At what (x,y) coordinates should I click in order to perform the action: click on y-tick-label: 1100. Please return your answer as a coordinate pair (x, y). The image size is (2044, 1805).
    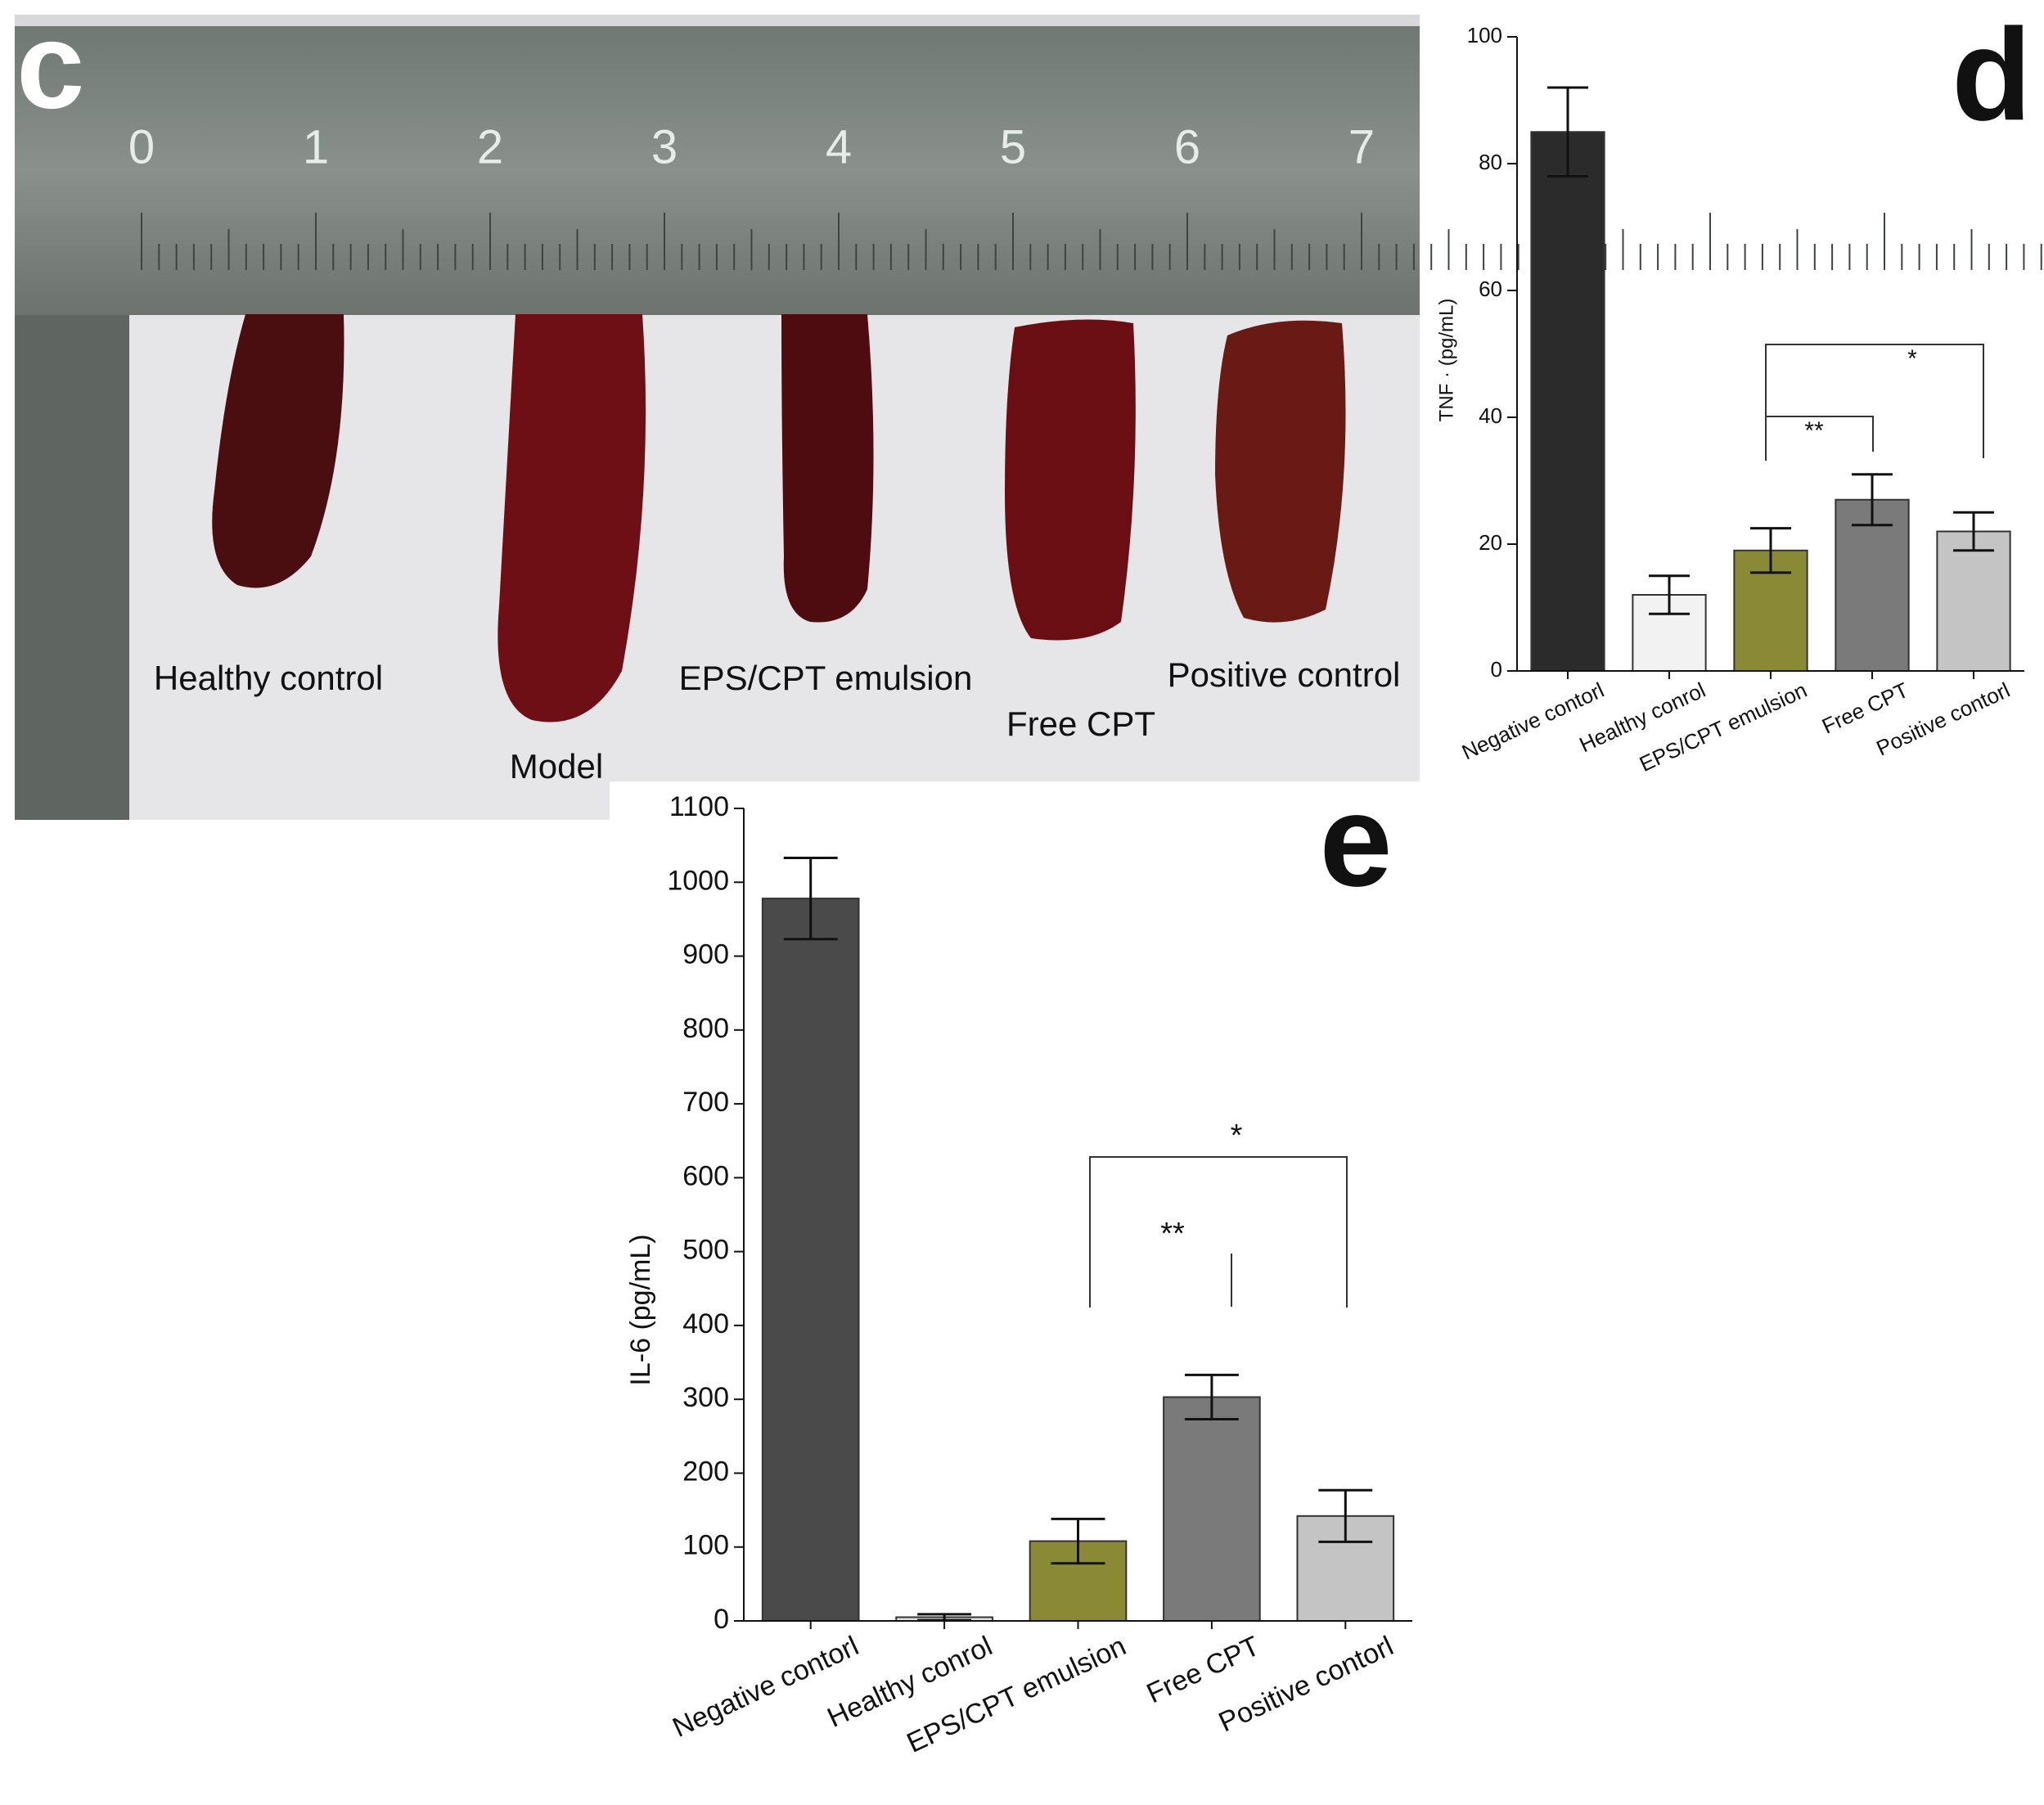
    Looking at the image, I should click on (699, 806).